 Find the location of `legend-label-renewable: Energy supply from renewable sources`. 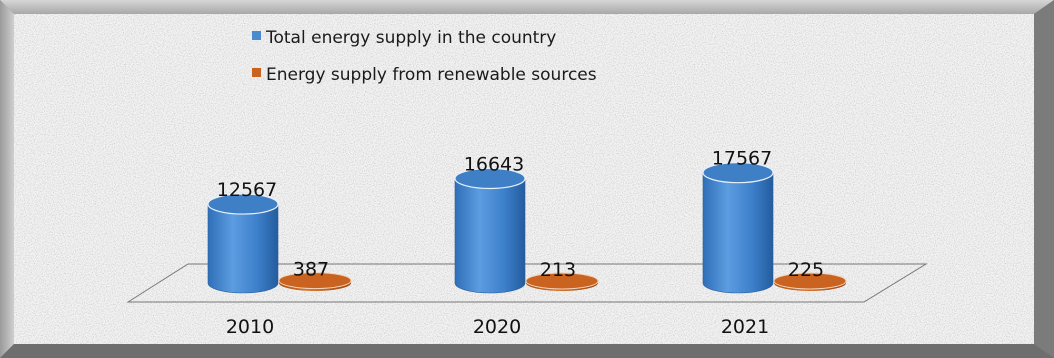

legend-label-renewable: Energy supply from renewable sources is located at coordinates (431, 75).